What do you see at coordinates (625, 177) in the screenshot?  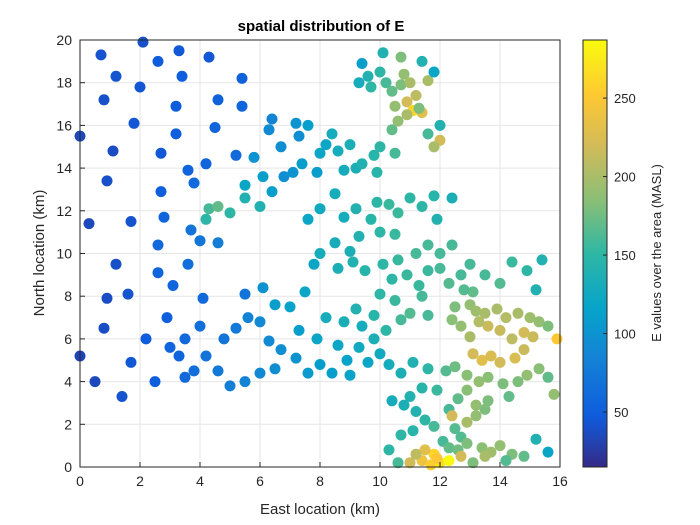 I see `colorbar-tick-label: 200` at bounding box center [625, 177].